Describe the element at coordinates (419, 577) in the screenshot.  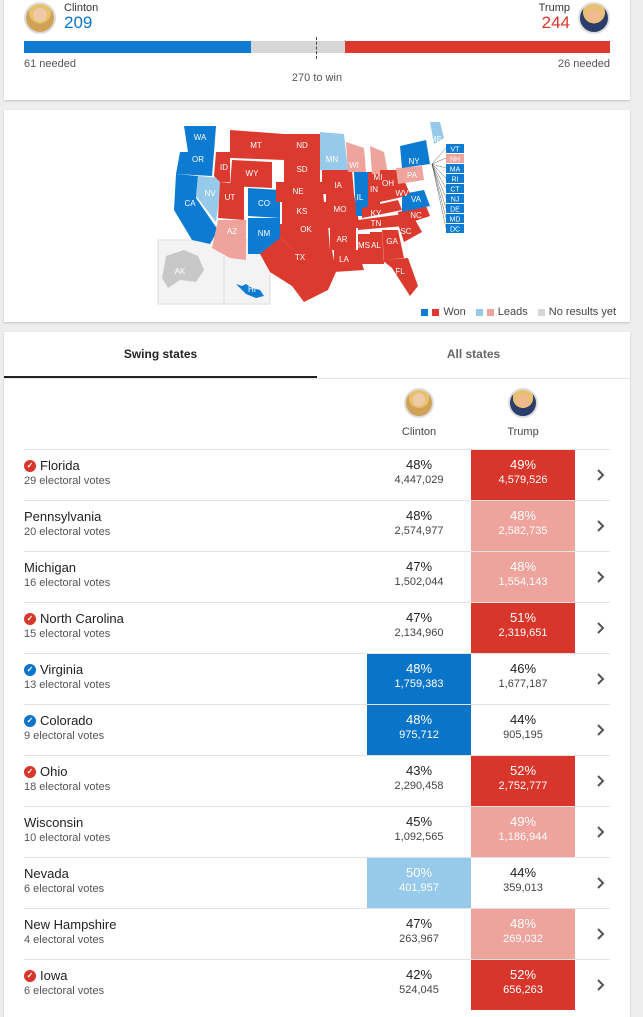
I see `clinton-result-cell: 47% 1,502,044` at that location.